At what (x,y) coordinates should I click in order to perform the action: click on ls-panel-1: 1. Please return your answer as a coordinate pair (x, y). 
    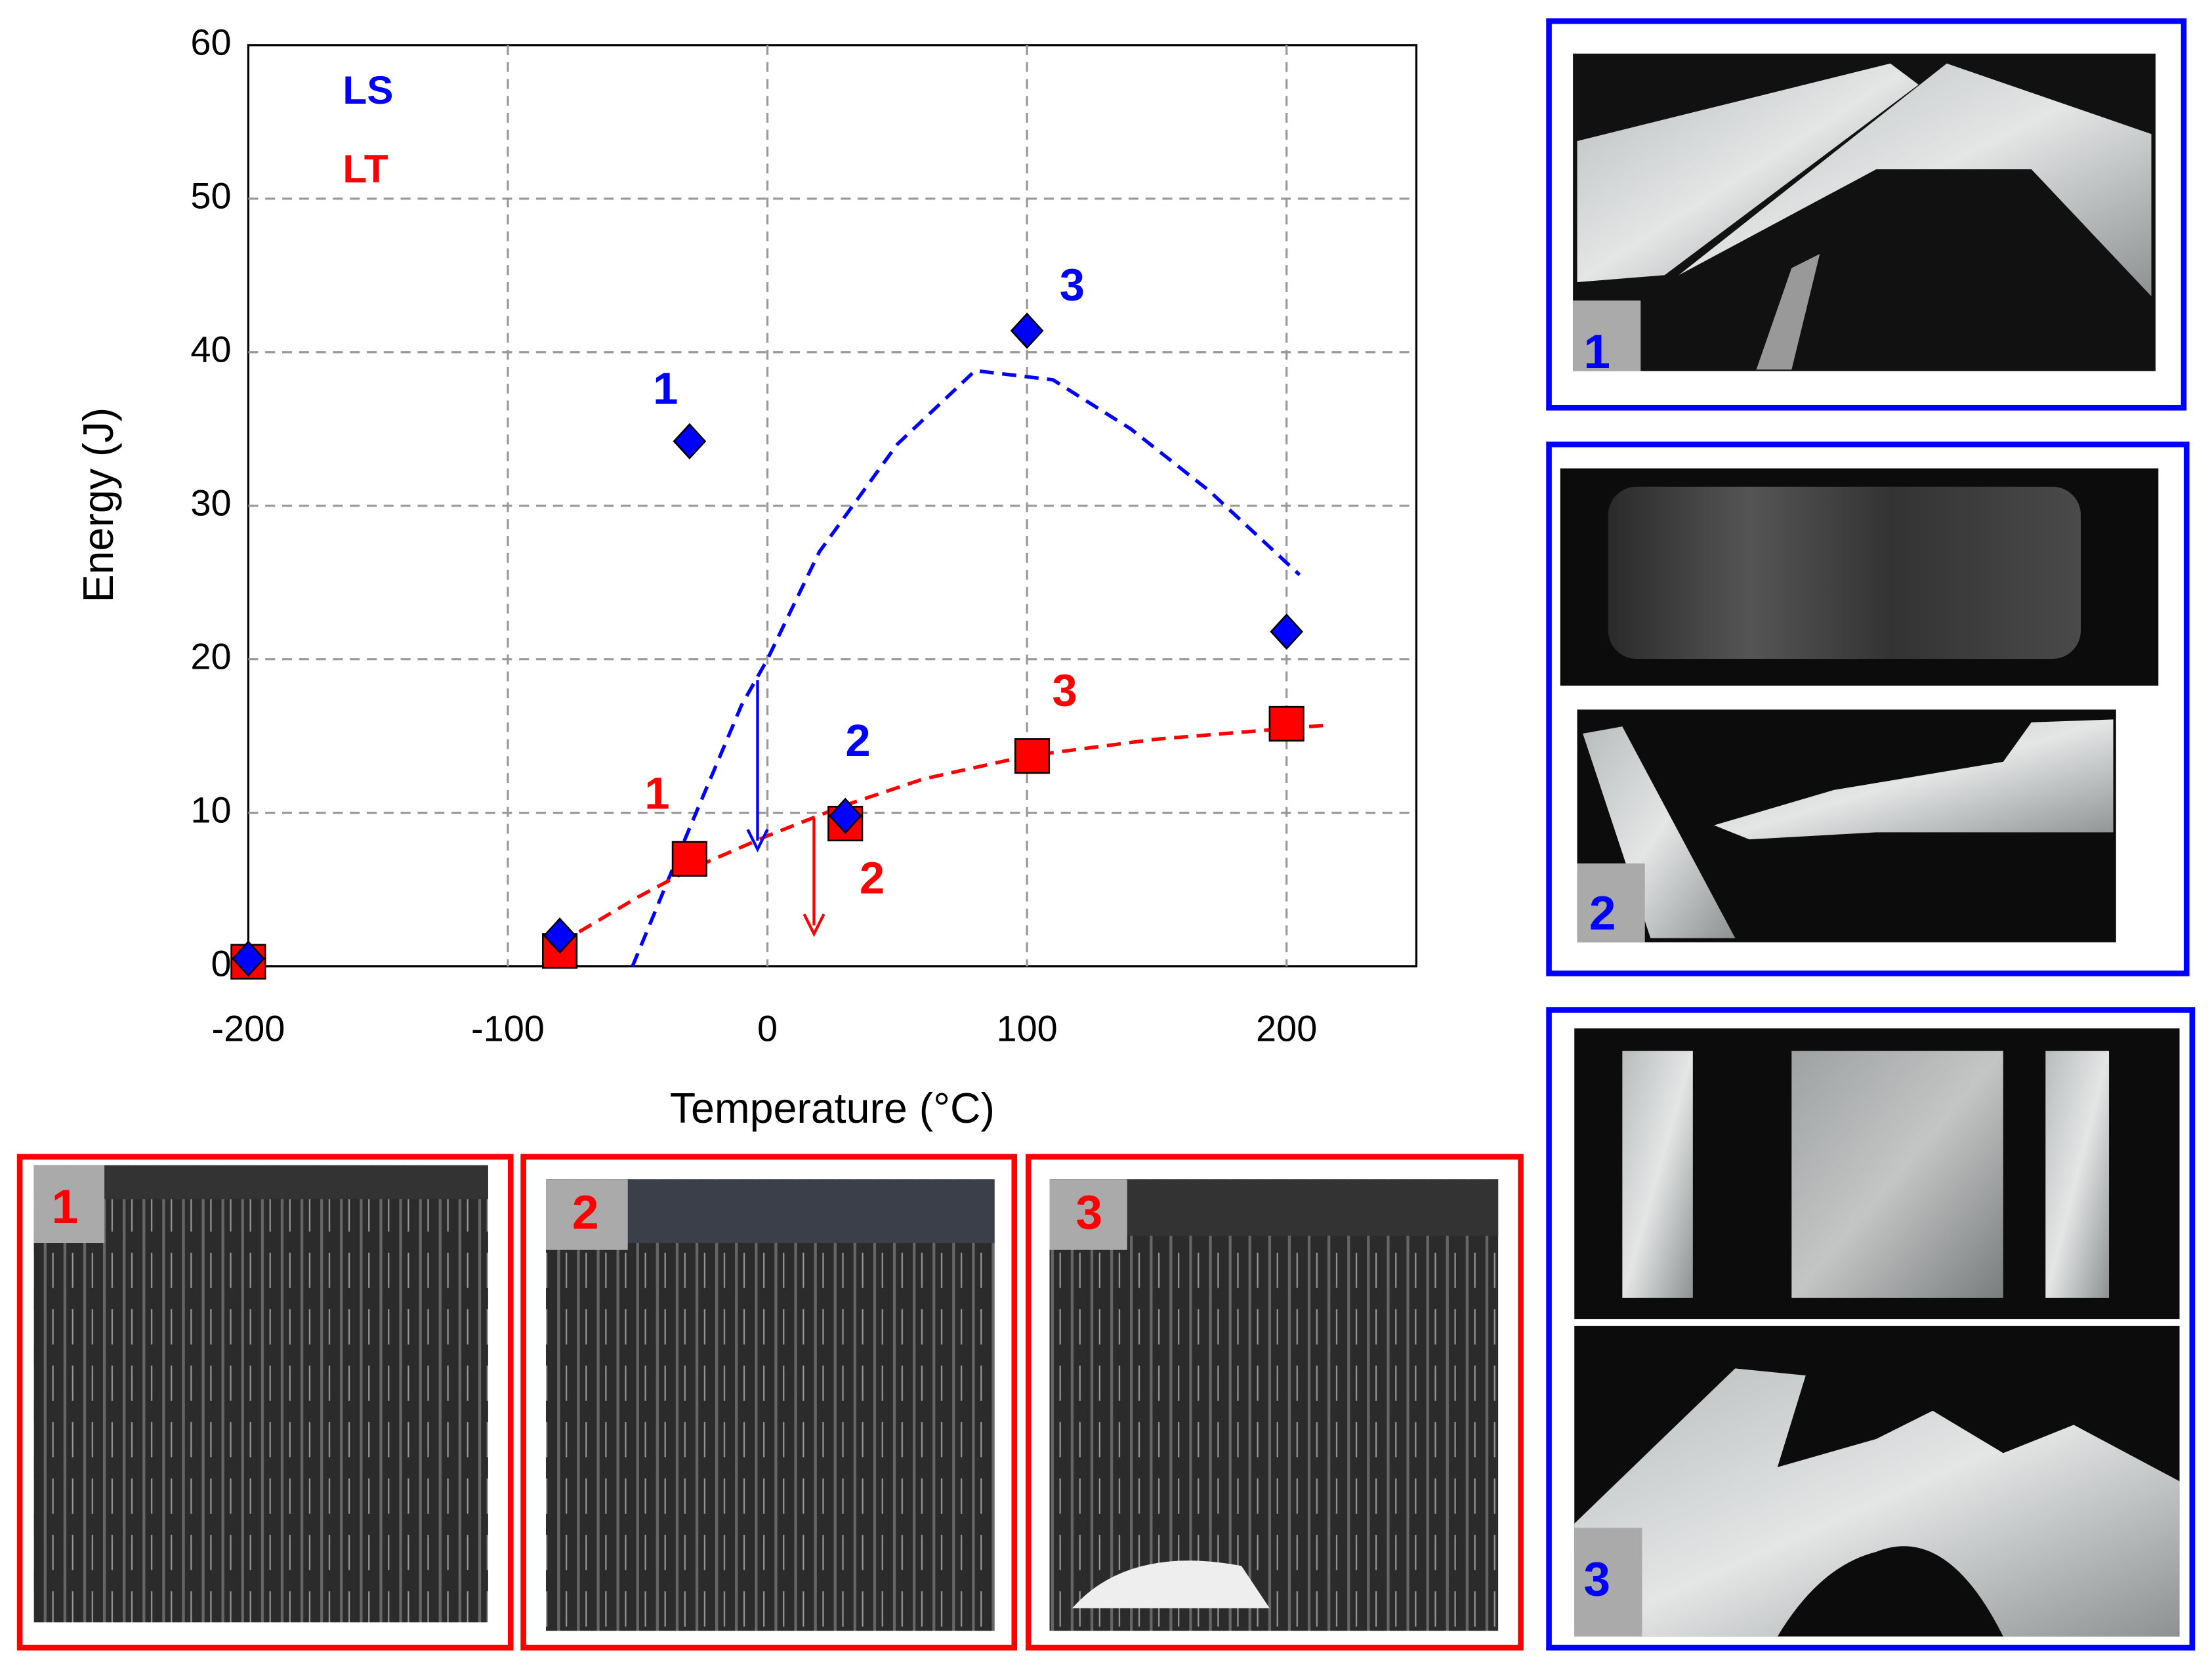
    Looking at the image, I should click on (1866, 214).